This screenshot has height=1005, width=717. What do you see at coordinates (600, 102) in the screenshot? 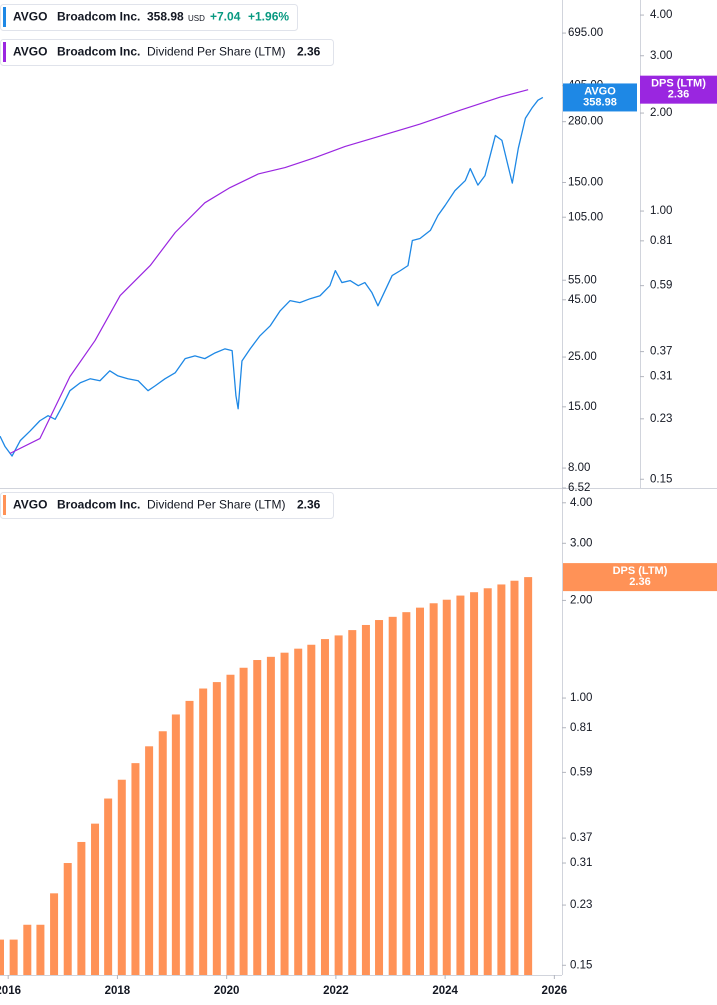
I see `price-tag-label: 358.98` at bounding box center [600, 102].